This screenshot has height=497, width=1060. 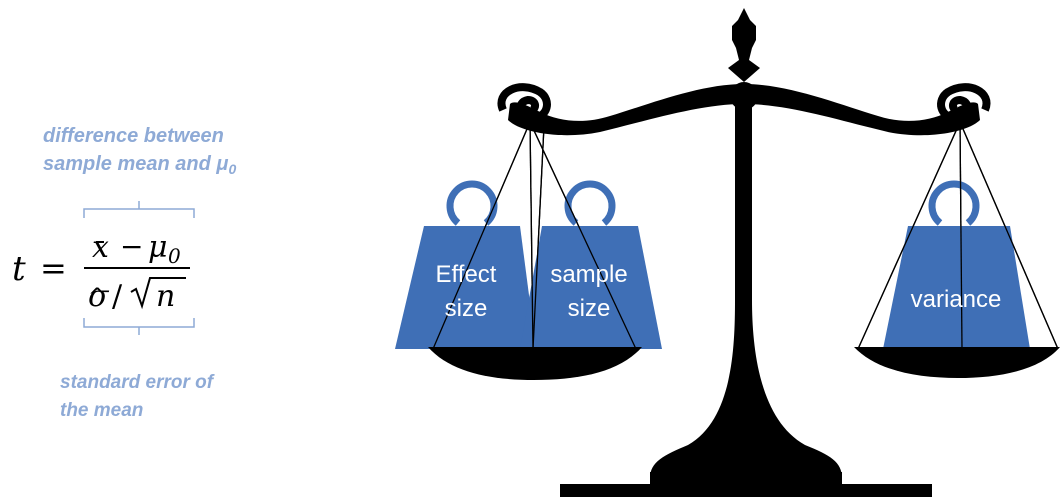 I want to click on formula-denominator-n: n, so click(x=165, y=296).